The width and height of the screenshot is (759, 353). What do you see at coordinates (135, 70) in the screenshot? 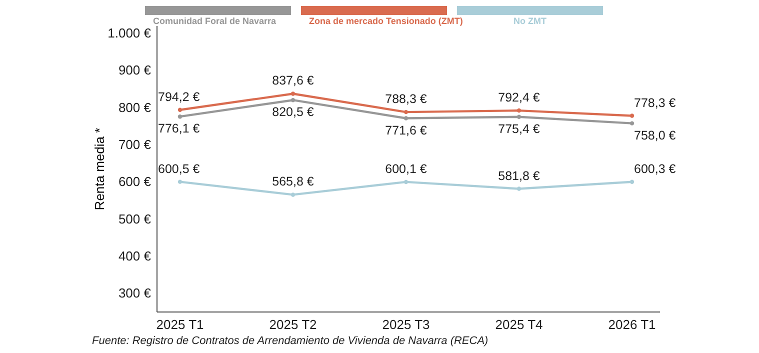
I see `y-tick-label: 900 €` at bounding box center [135, 70].